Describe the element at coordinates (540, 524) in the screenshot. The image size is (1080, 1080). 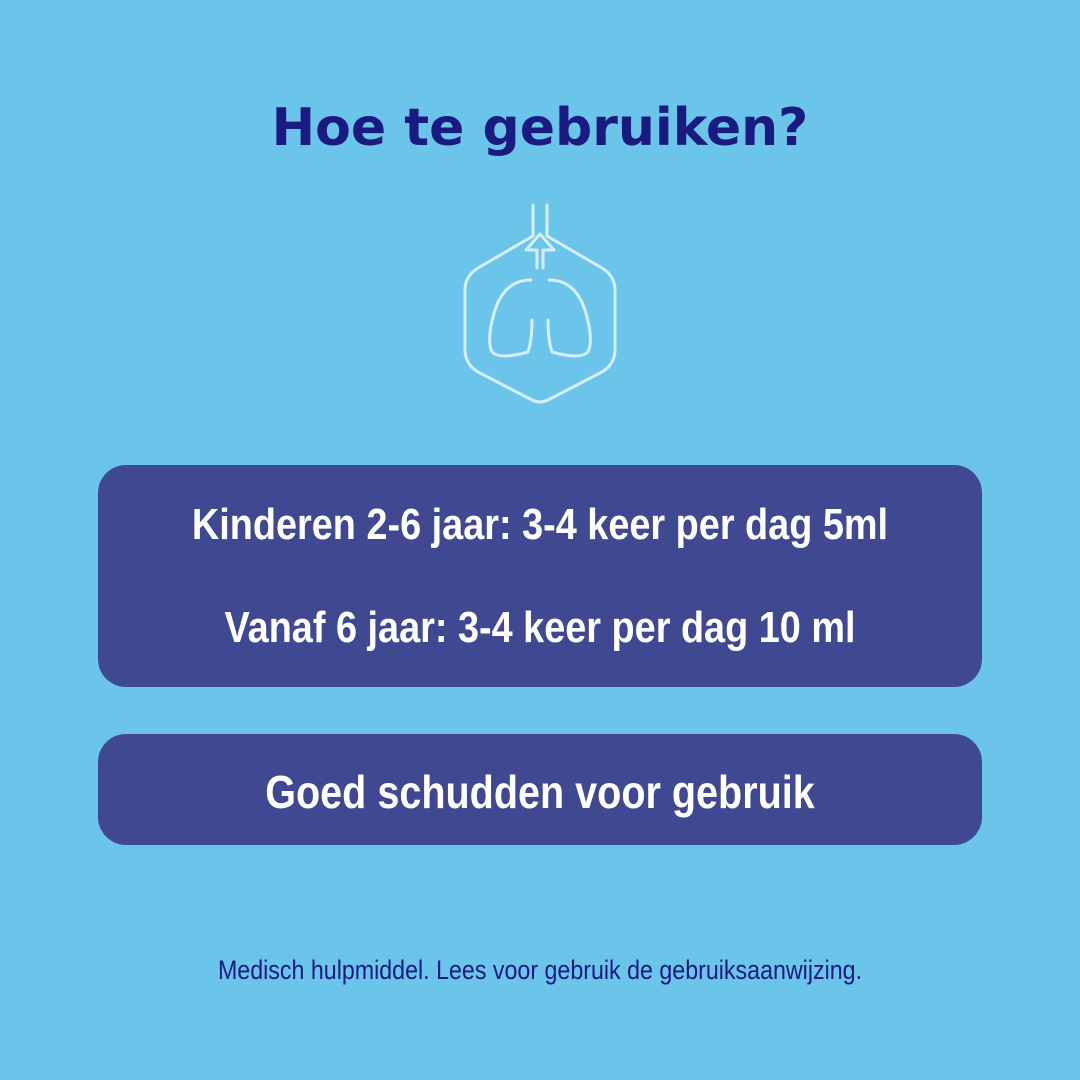
I see `dosage-line-children: Kinderen 2-6 jaar: 3-4 keer per dag 5ml` at that location.